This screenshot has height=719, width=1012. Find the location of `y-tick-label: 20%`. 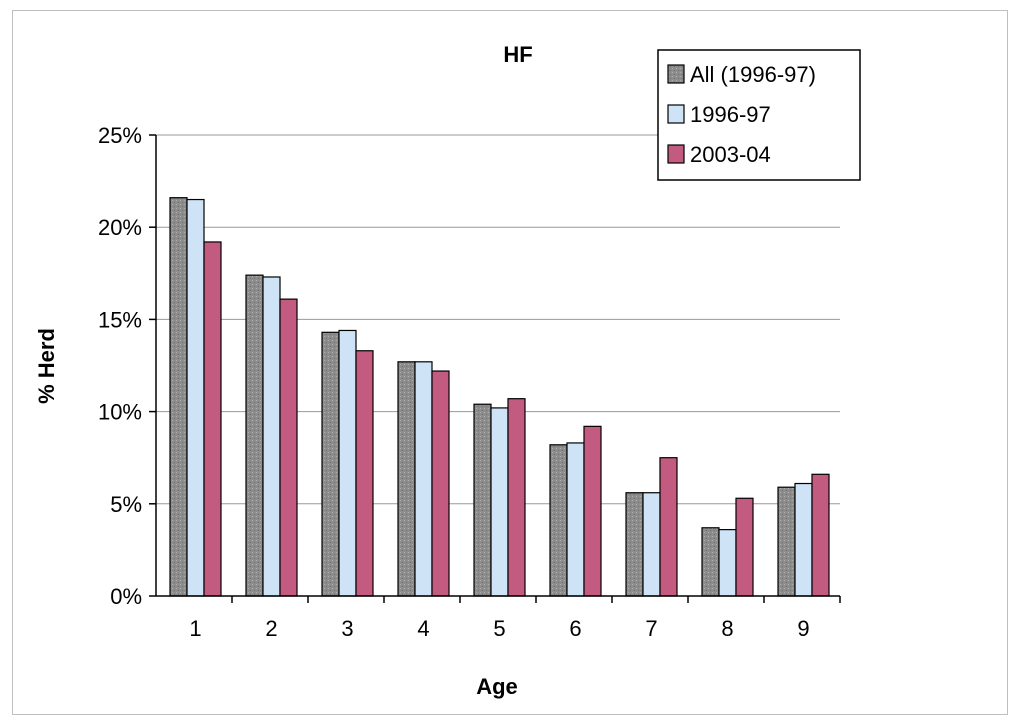

y-tick-label: 20% is located at coordinates (120, 227).